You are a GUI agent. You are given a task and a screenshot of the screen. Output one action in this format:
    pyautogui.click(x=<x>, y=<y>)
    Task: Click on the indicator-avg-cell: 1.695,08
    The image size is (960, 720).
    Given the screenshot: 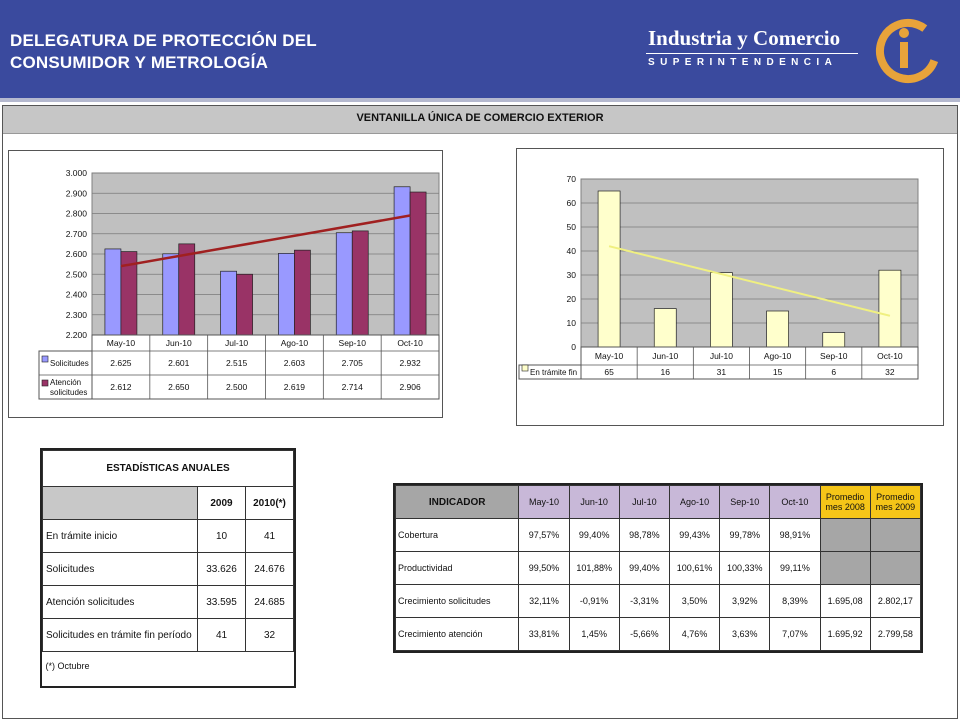 What is the action you would take?
    pyautogui.click(x=845, y=601)
    